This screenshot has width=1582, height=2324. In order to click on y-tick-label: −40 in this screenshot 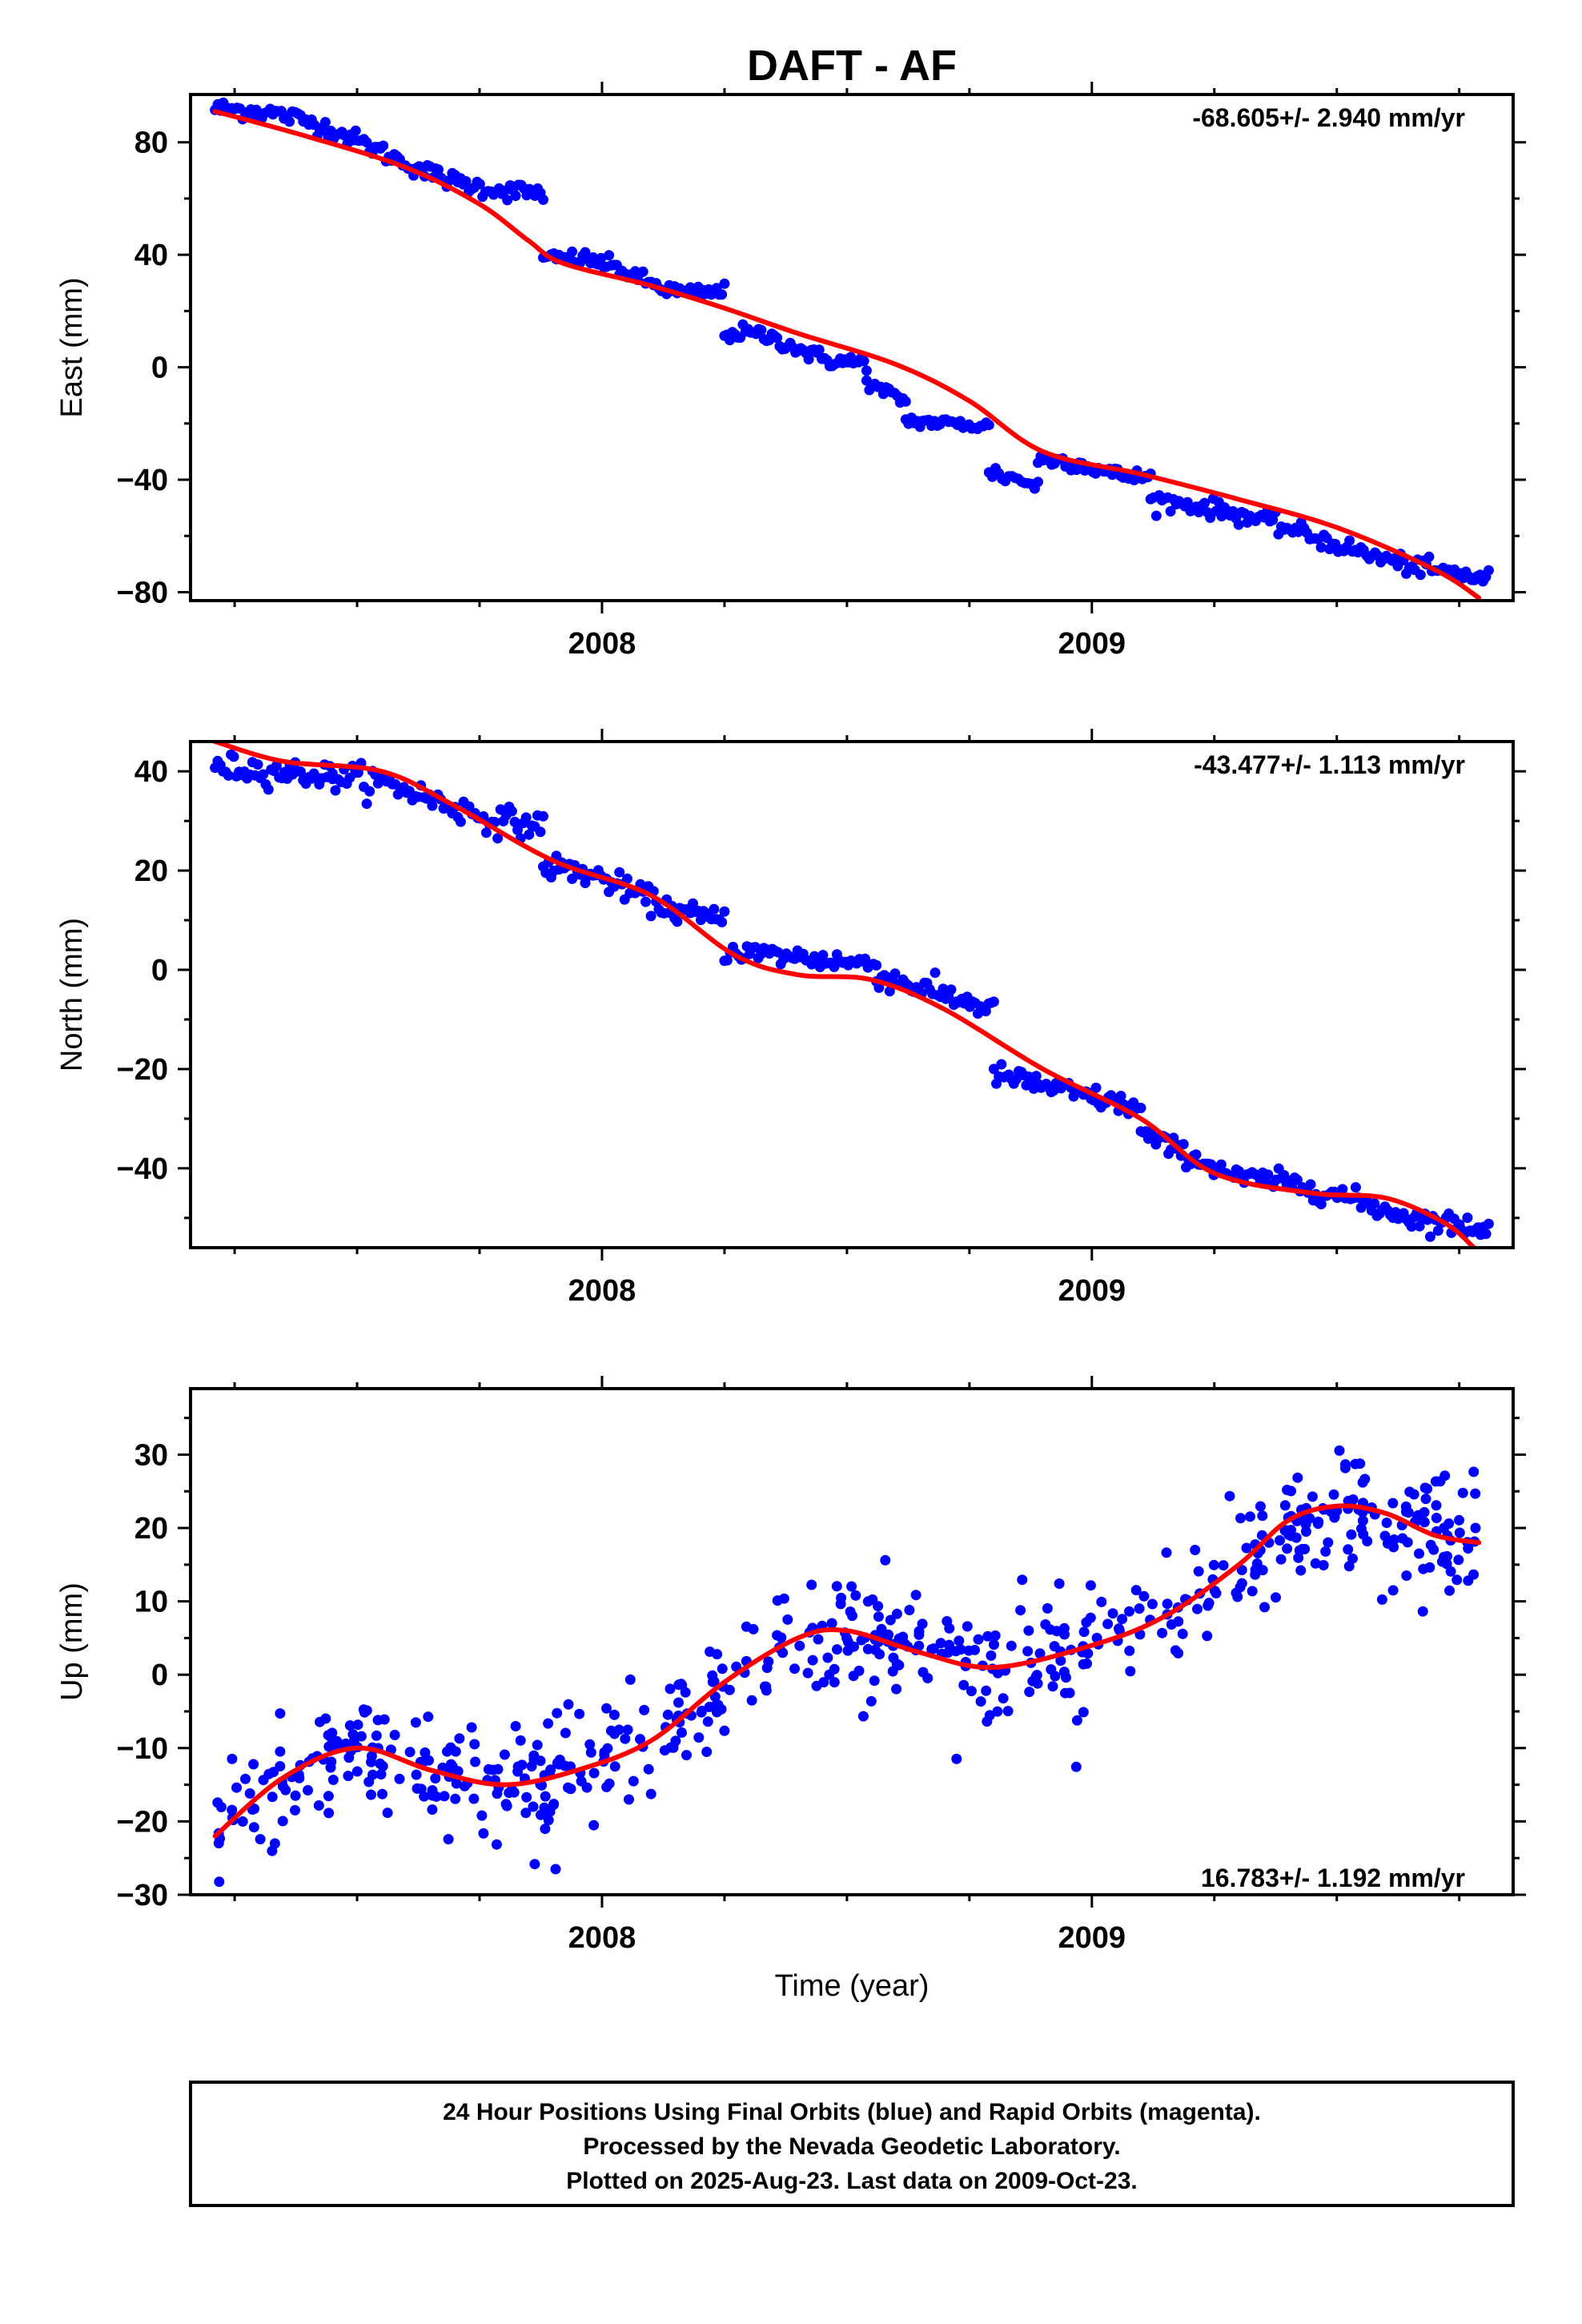, I will do `click(142, 1169)`.